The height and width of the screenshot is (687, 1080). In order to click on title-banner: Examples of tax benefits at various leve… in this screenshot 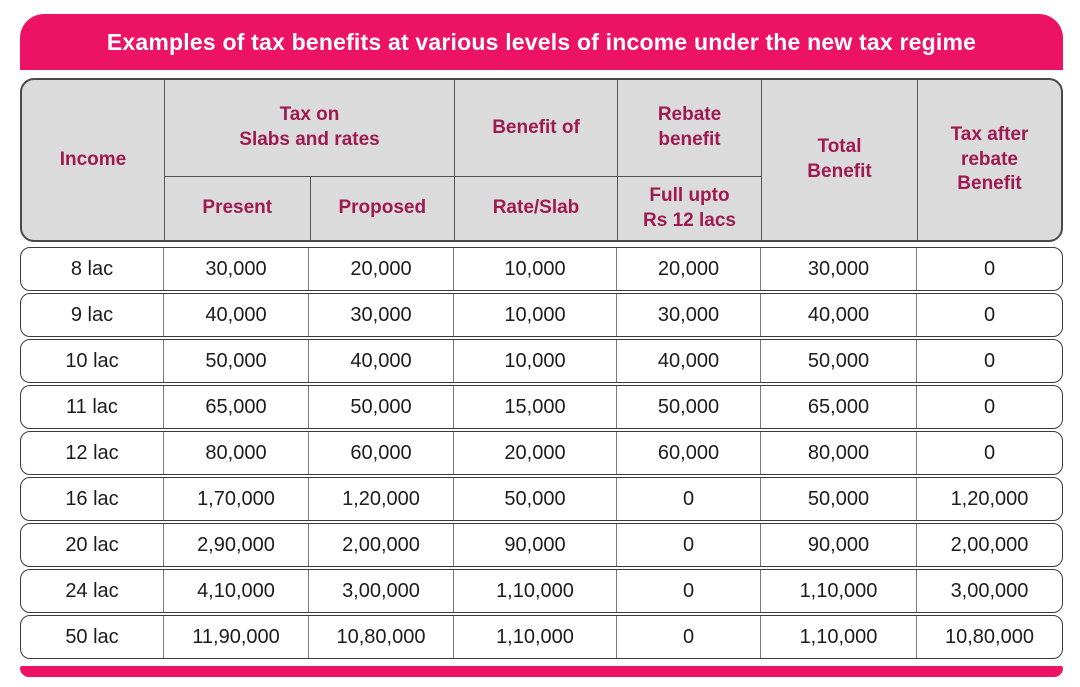, I will do `click(541, 42)`.